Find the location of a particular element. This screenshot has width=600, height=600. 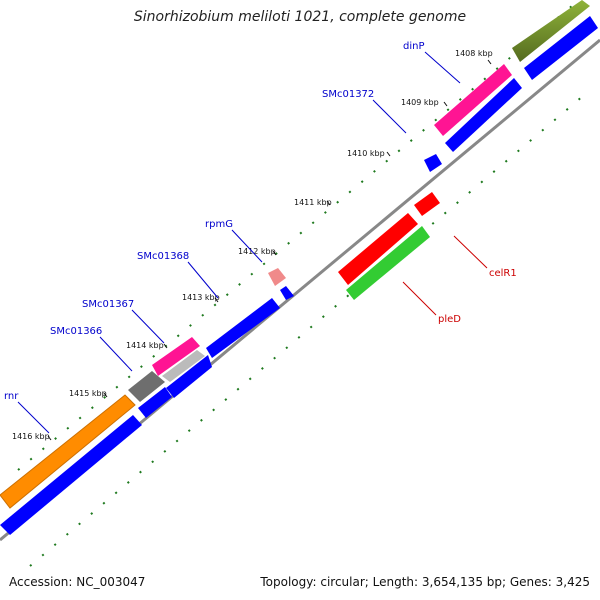

gene-SMc01367-pink is located at coordinates (176, 356).